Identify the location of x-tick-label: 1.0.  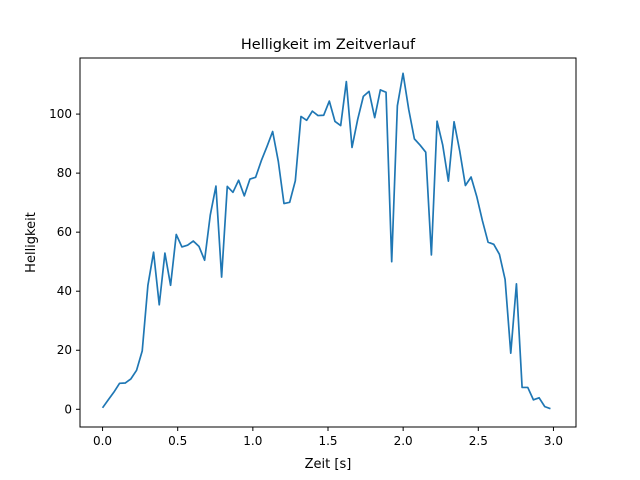
(252, 441).